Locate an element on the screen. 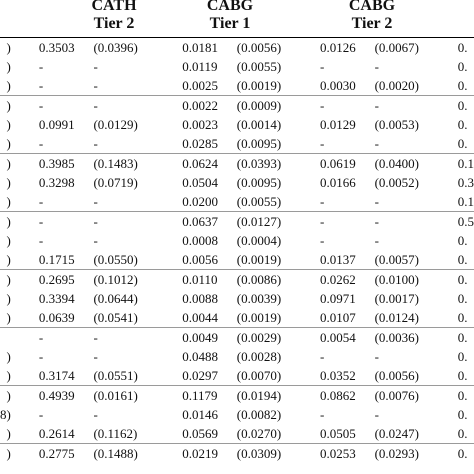 The width and height of the screenshot is (474, 474). estimate-cell: 0.0262 is located at coordinates (347, 279).